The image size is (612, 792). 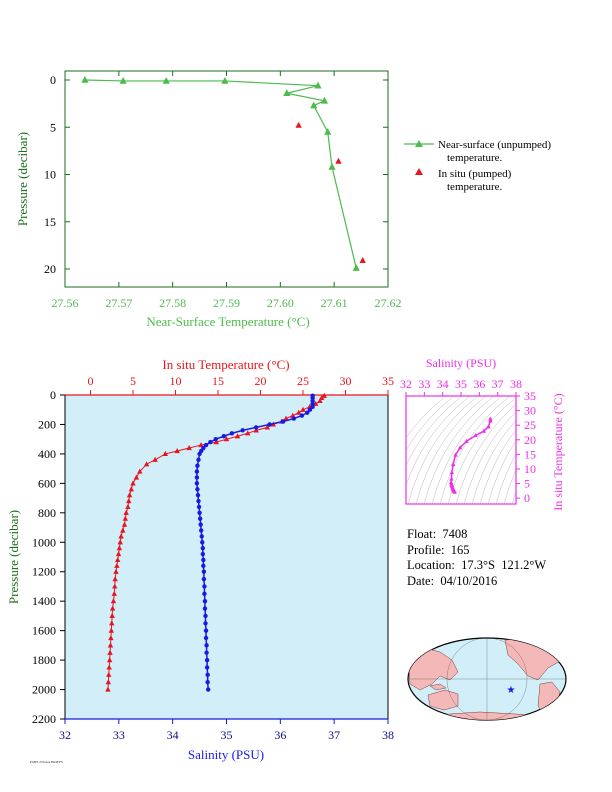 I want to click on legend-marker-near-surface, so click(x=419, y=143).